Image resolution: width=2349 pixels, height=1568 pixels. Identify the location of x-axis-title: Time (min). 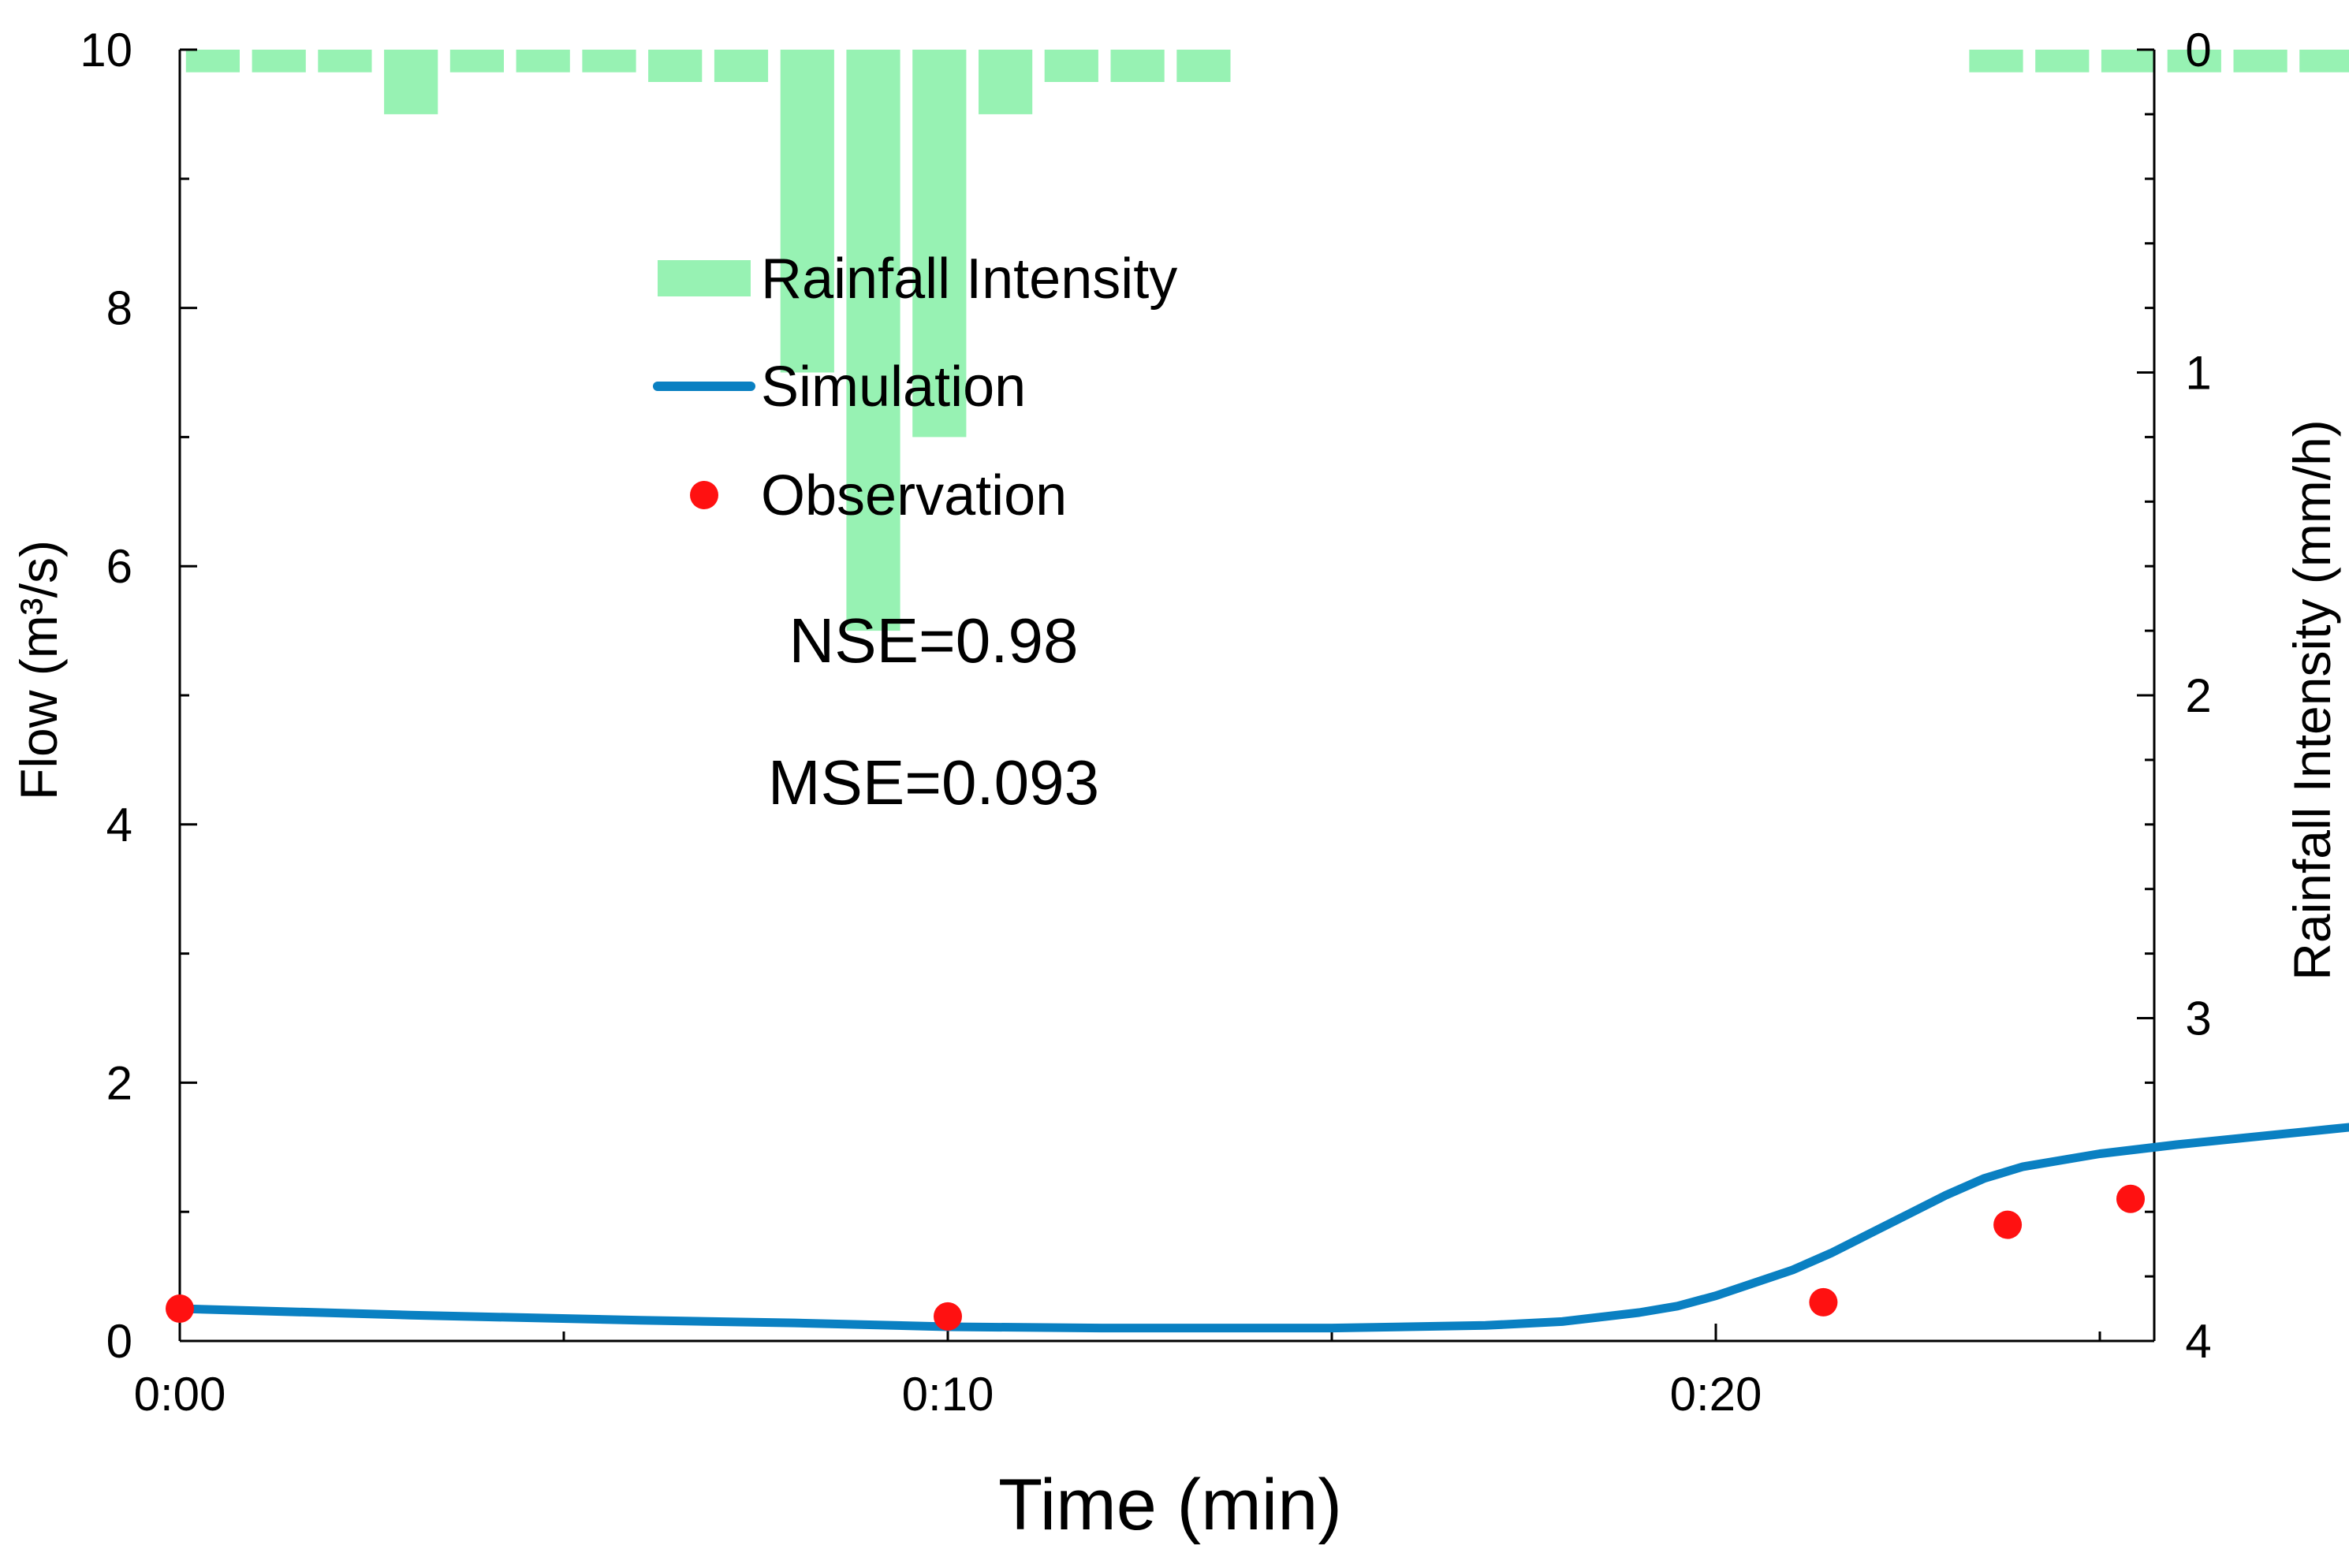
(1170, 1505).